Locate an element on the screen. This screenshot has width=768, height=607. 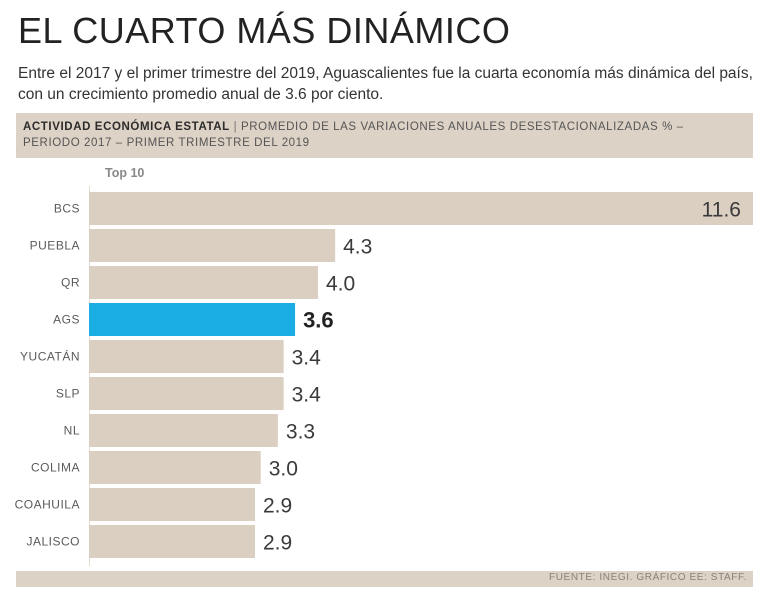
bar-colima is located at coordinates (175, 467).